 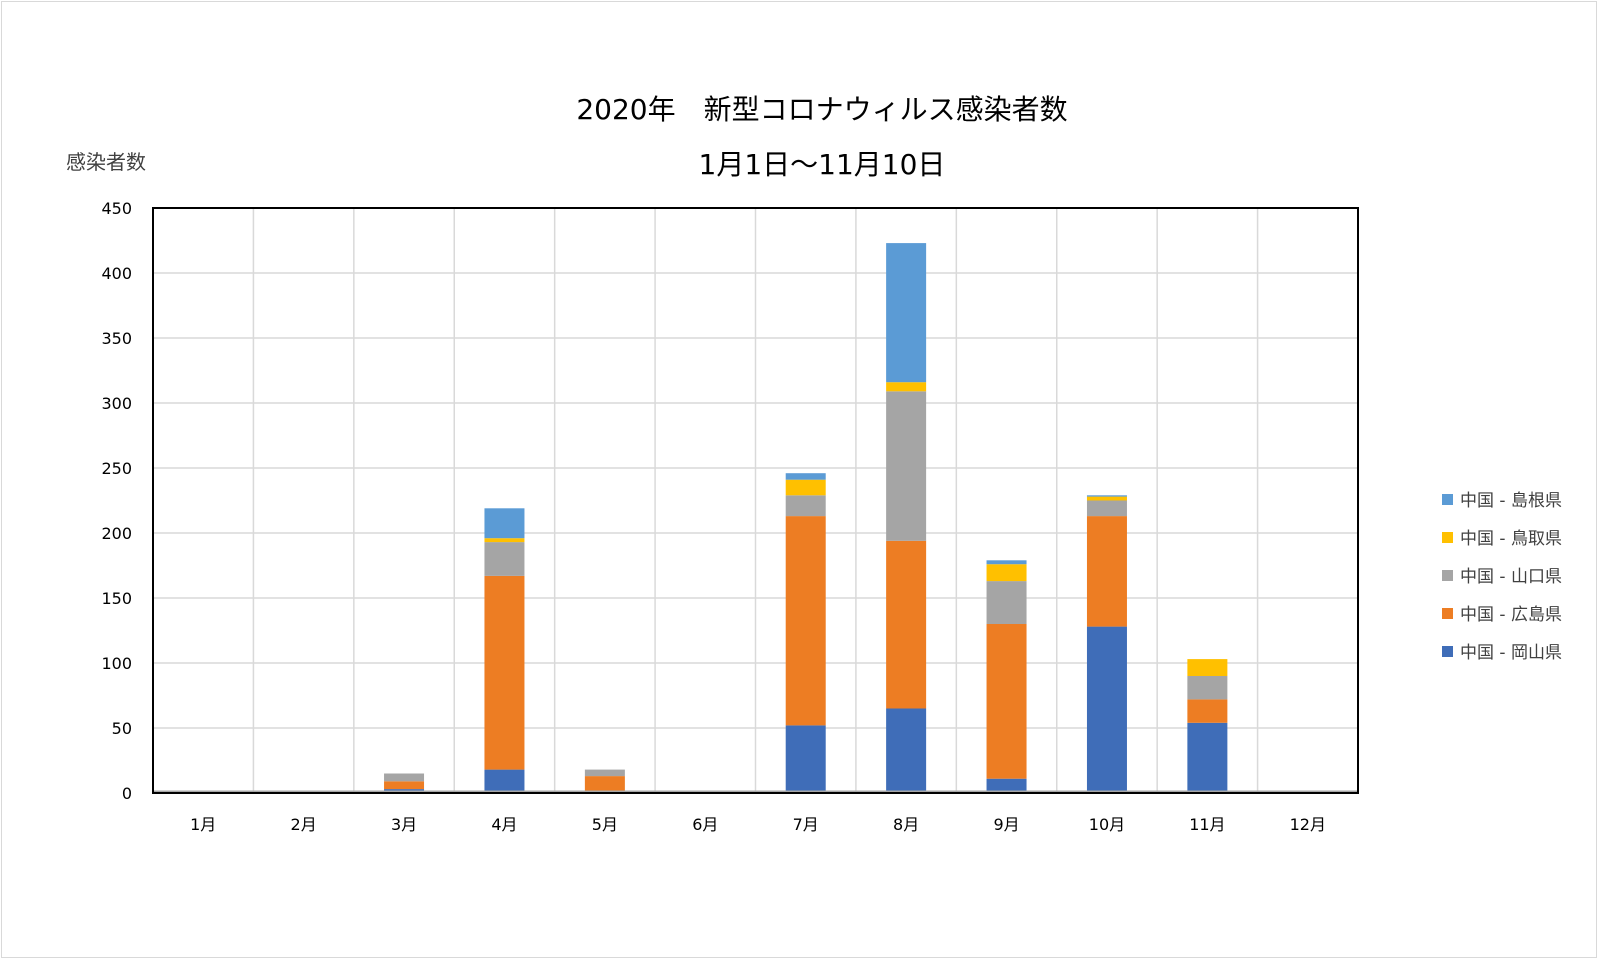 What do you see at coordinates (822, 164) in the screenshot?
I see `chart-subtitle: 1月1日～11月10日` at bounding box center [822, 164].